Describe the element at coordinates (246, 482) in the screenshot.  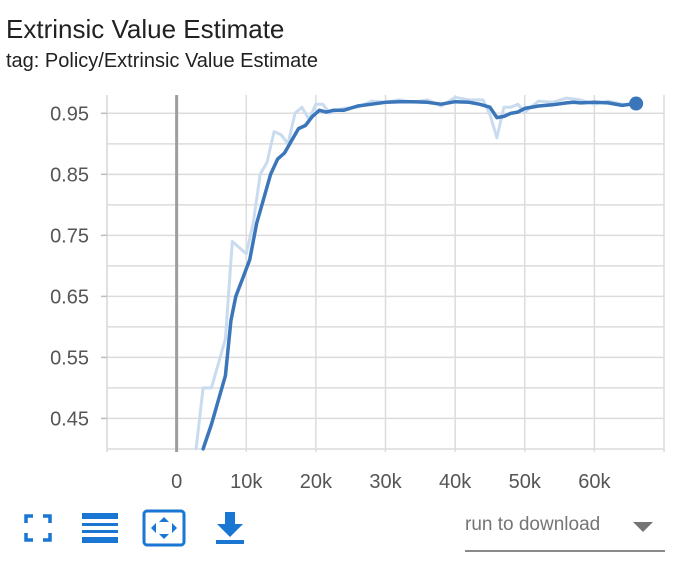
I see `x-tick-label: 10k` at that location.